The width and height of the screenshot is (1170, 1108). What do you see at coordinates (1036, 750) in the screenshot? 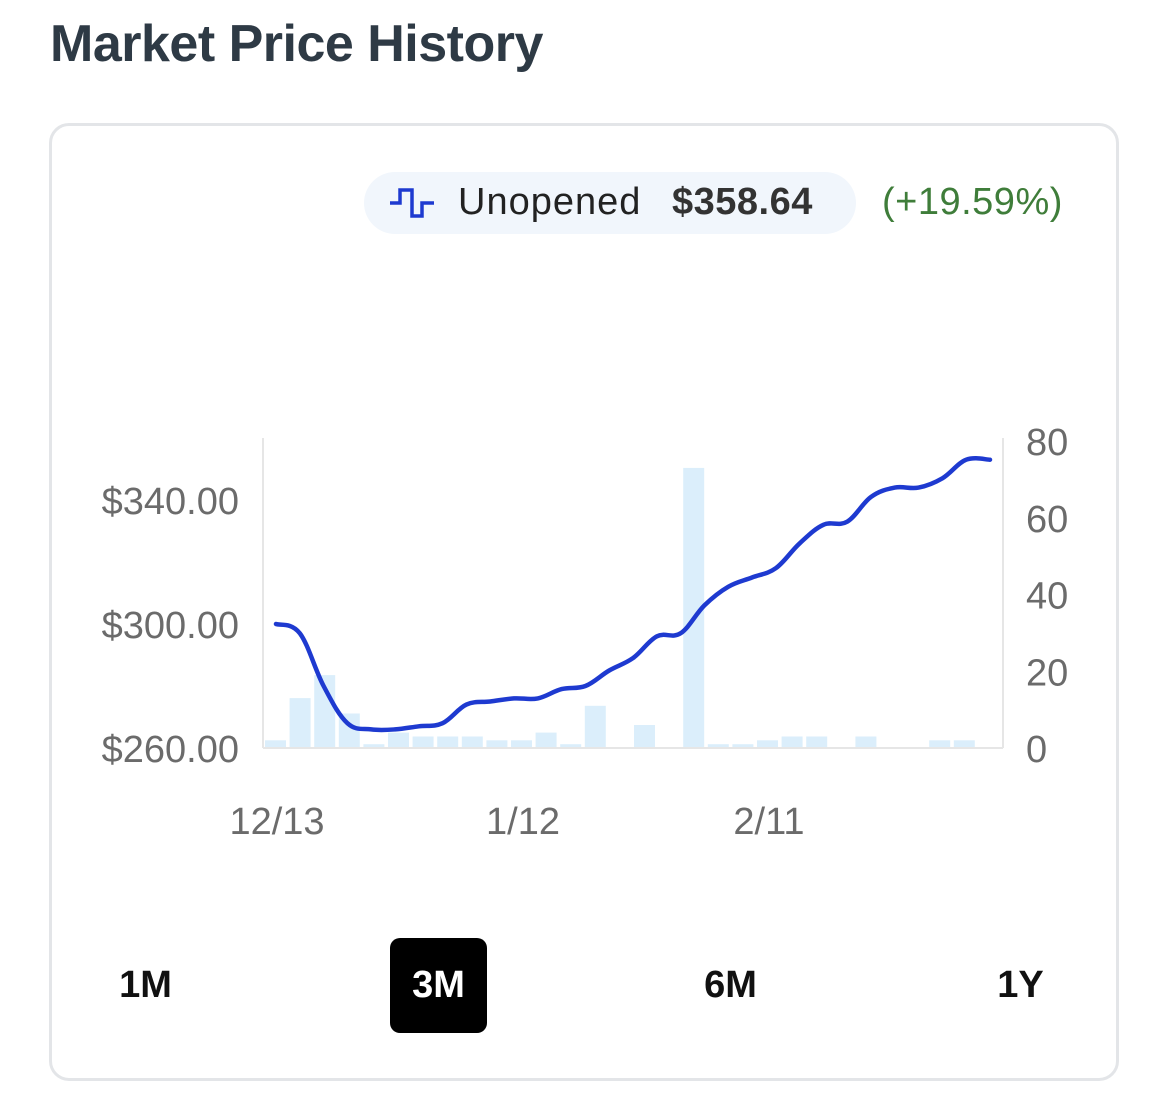
I see `y-right-tick-label: 0` at bounding box center [1036, 750].